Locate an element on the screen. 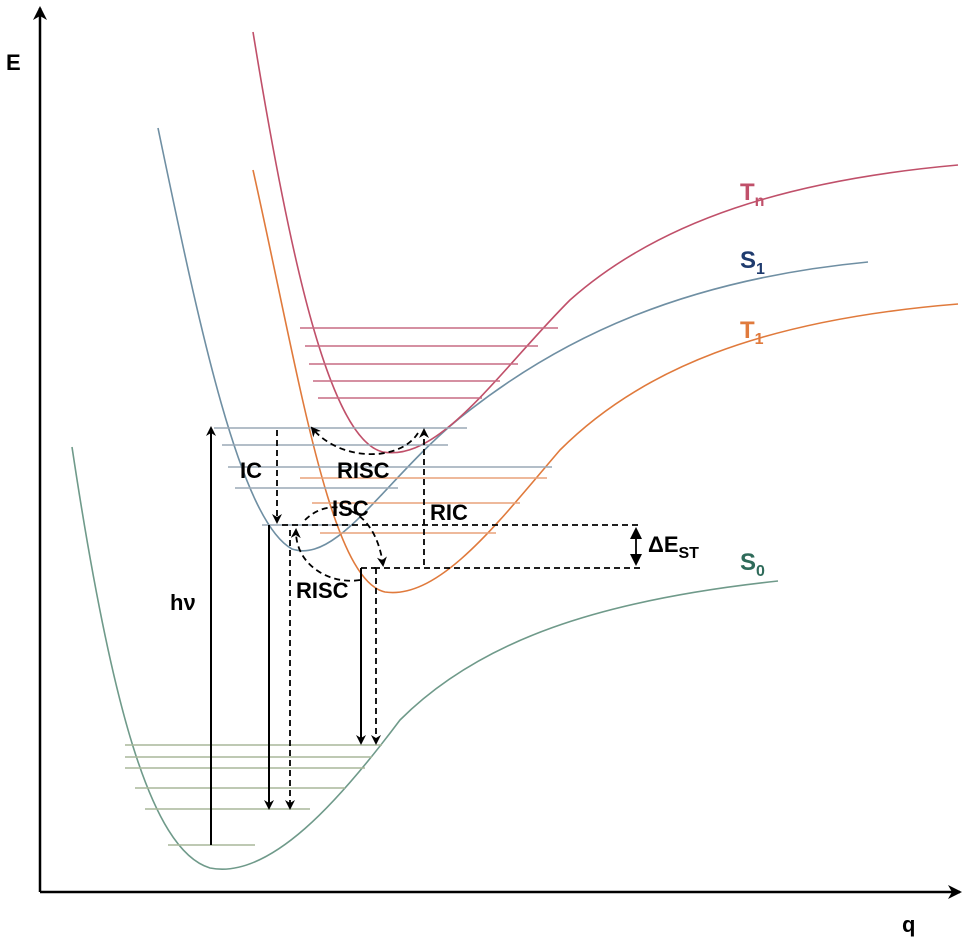 Image resolution: width=969 pixels, height=941 pixels. label-risc-bottom: RISC is located at coordinates (322, 590).